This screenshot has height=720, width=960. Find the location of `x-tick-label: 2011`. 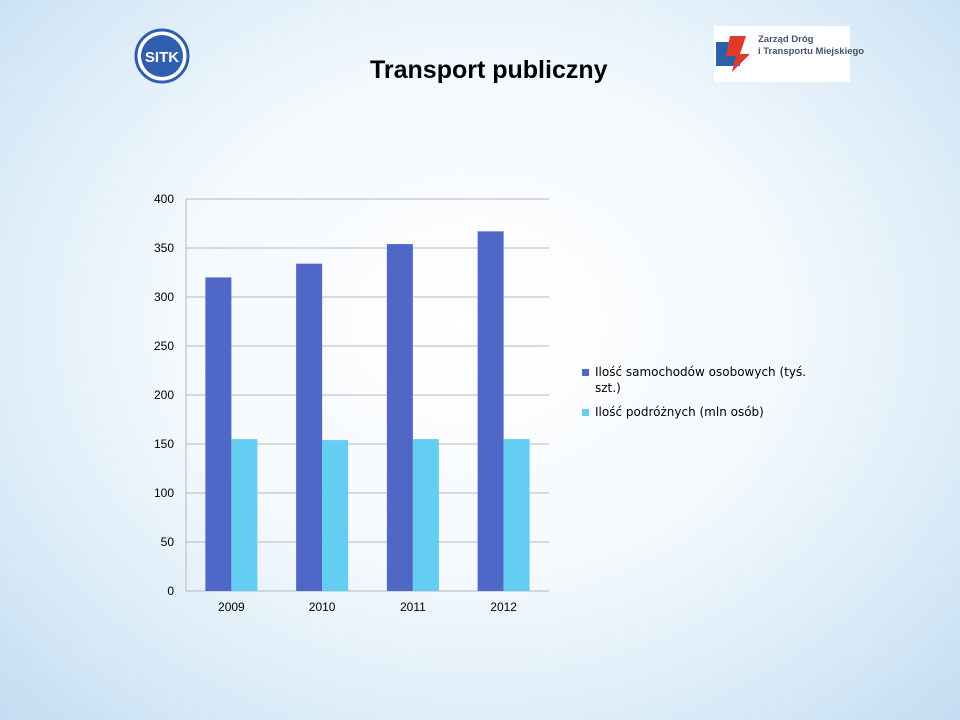

x-tick-label: 2011 is located at coordinates (413, 607).